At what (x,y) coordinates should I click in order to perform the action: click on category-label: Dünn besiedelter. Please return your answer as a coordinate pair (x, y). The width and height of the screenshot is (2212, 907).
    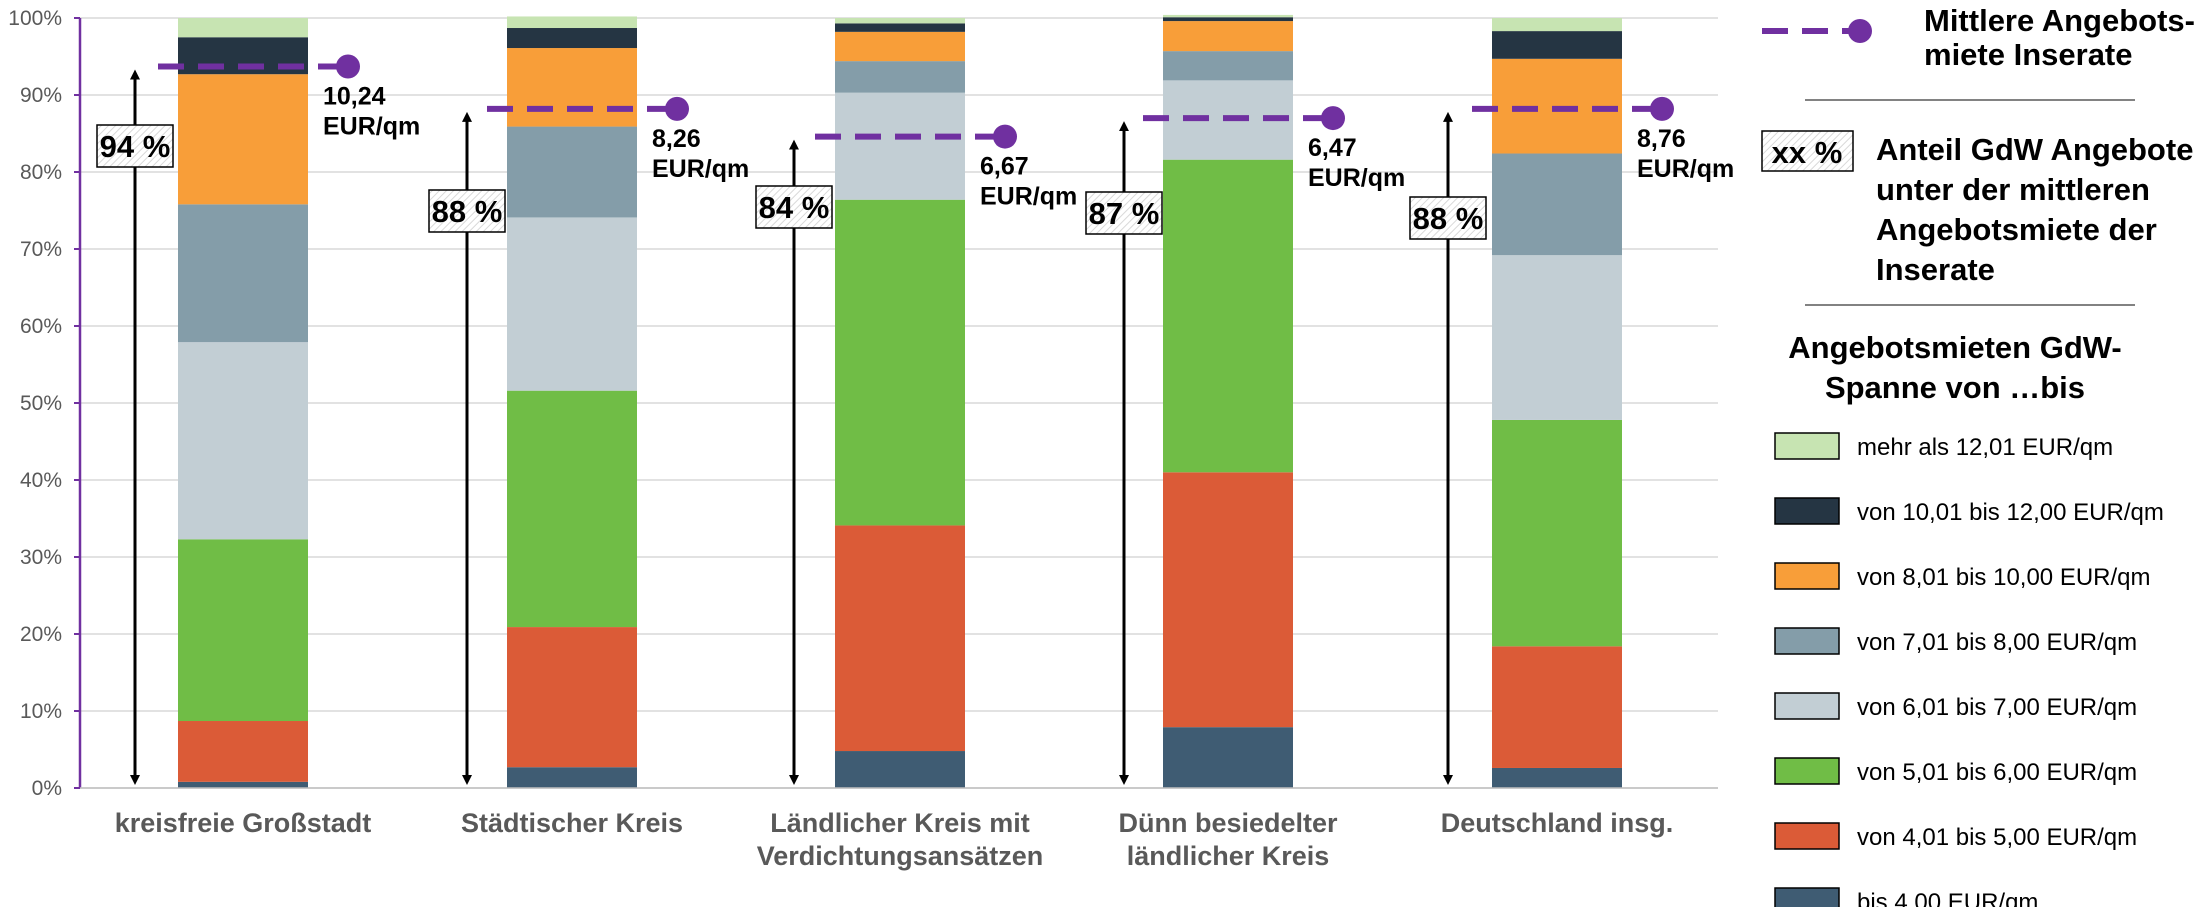
    Looking at the image, I should click on (1228, 823).